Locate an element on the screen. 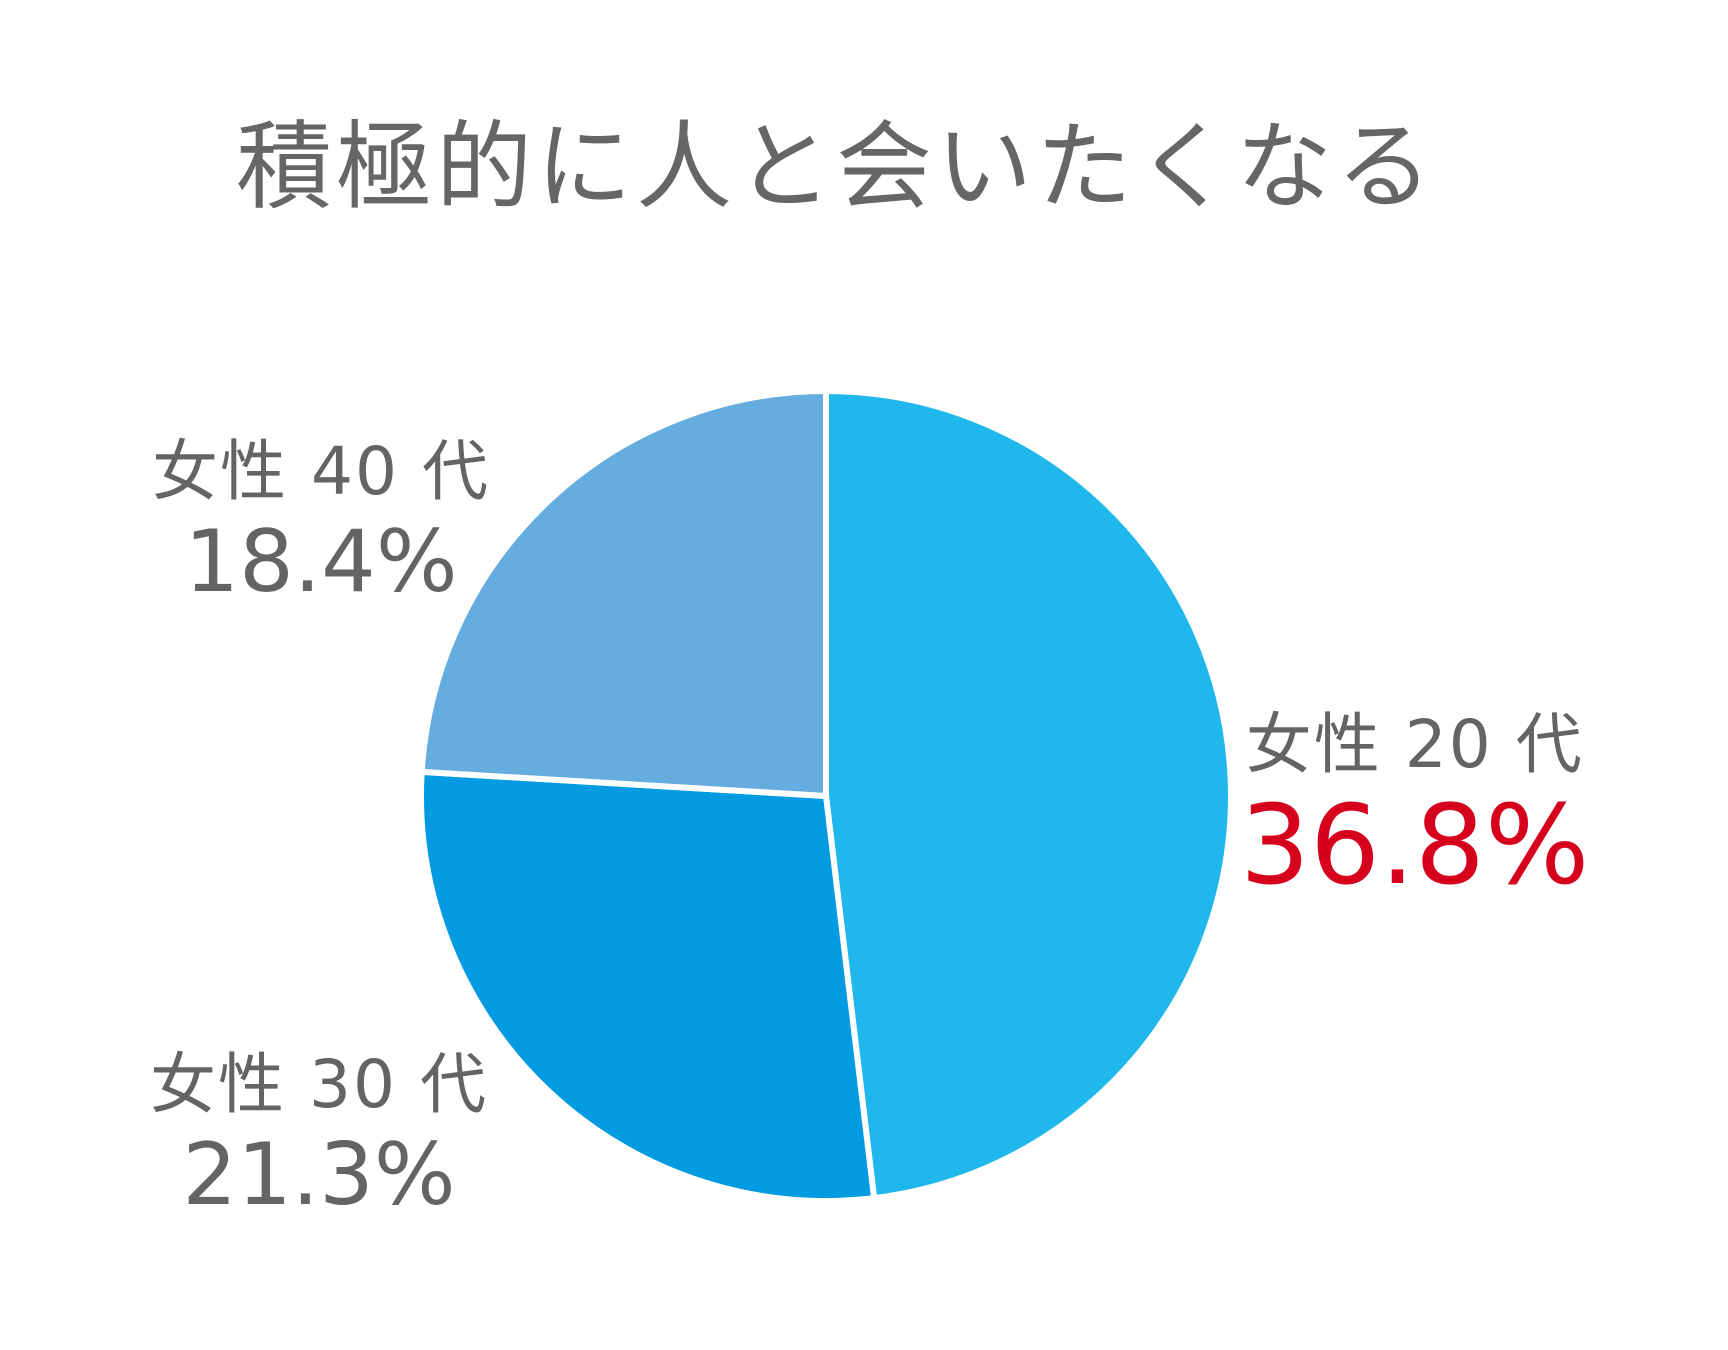 The width and height of the screenshot is (1728, 1350). pie-slice-20s is located at coordinates (1028, 795).